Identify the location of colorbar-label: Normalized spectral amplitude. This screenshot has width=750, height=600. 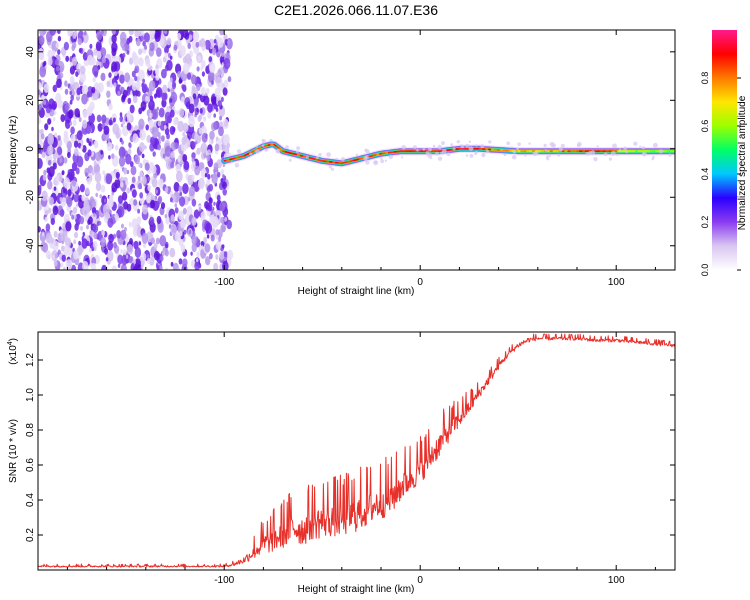
(742, 162).